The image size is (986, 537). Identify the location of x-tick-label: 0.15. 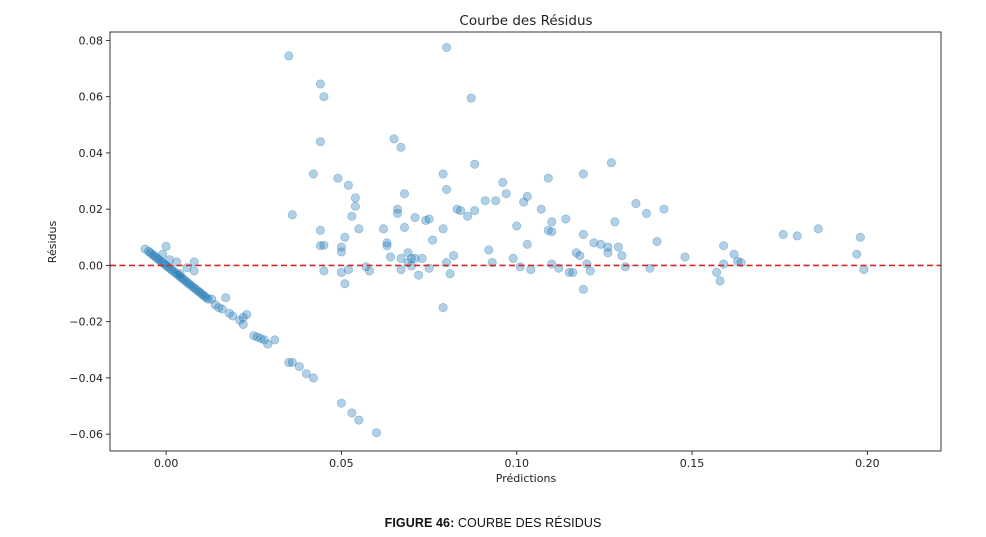
(692, 463).